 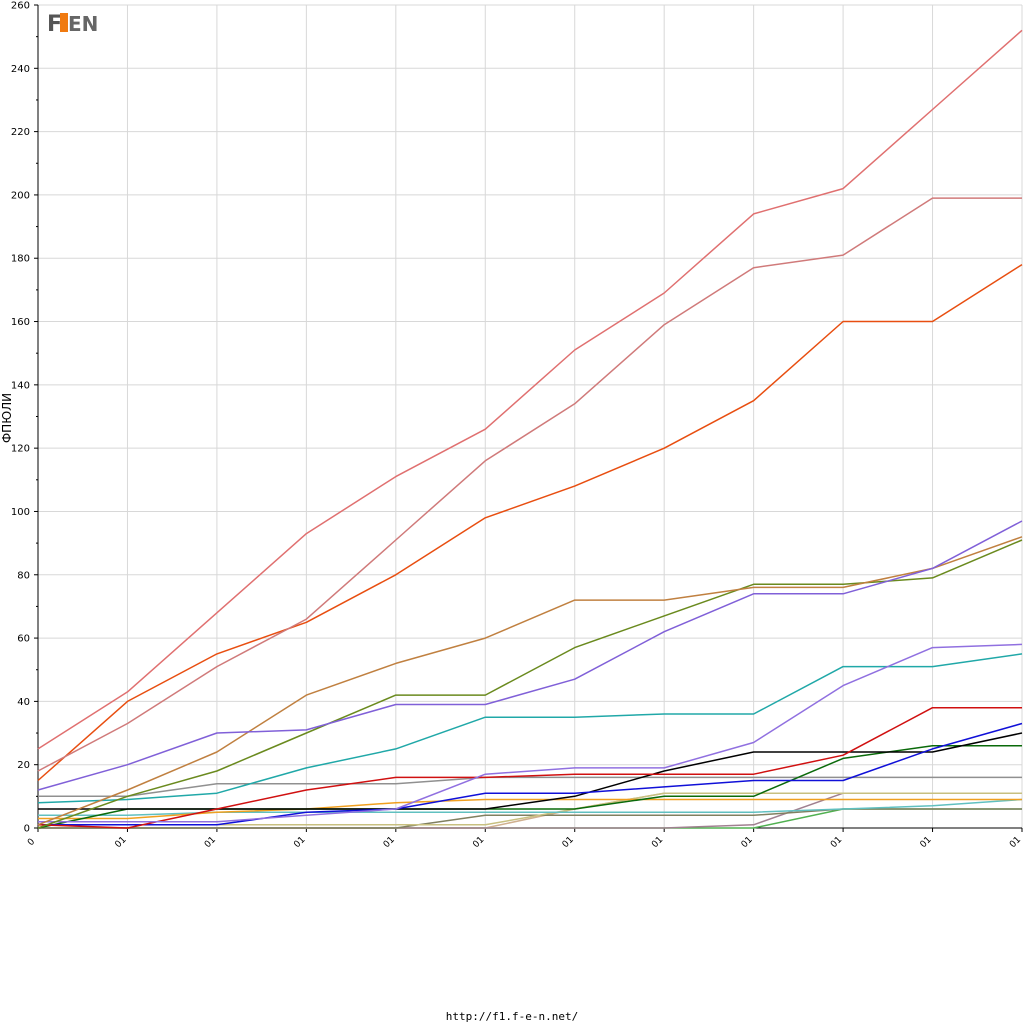 What do you see at coordinates (27, 829) in the screenshot?
I see `y-tick-label: 0` at bounding box center [27, 829].